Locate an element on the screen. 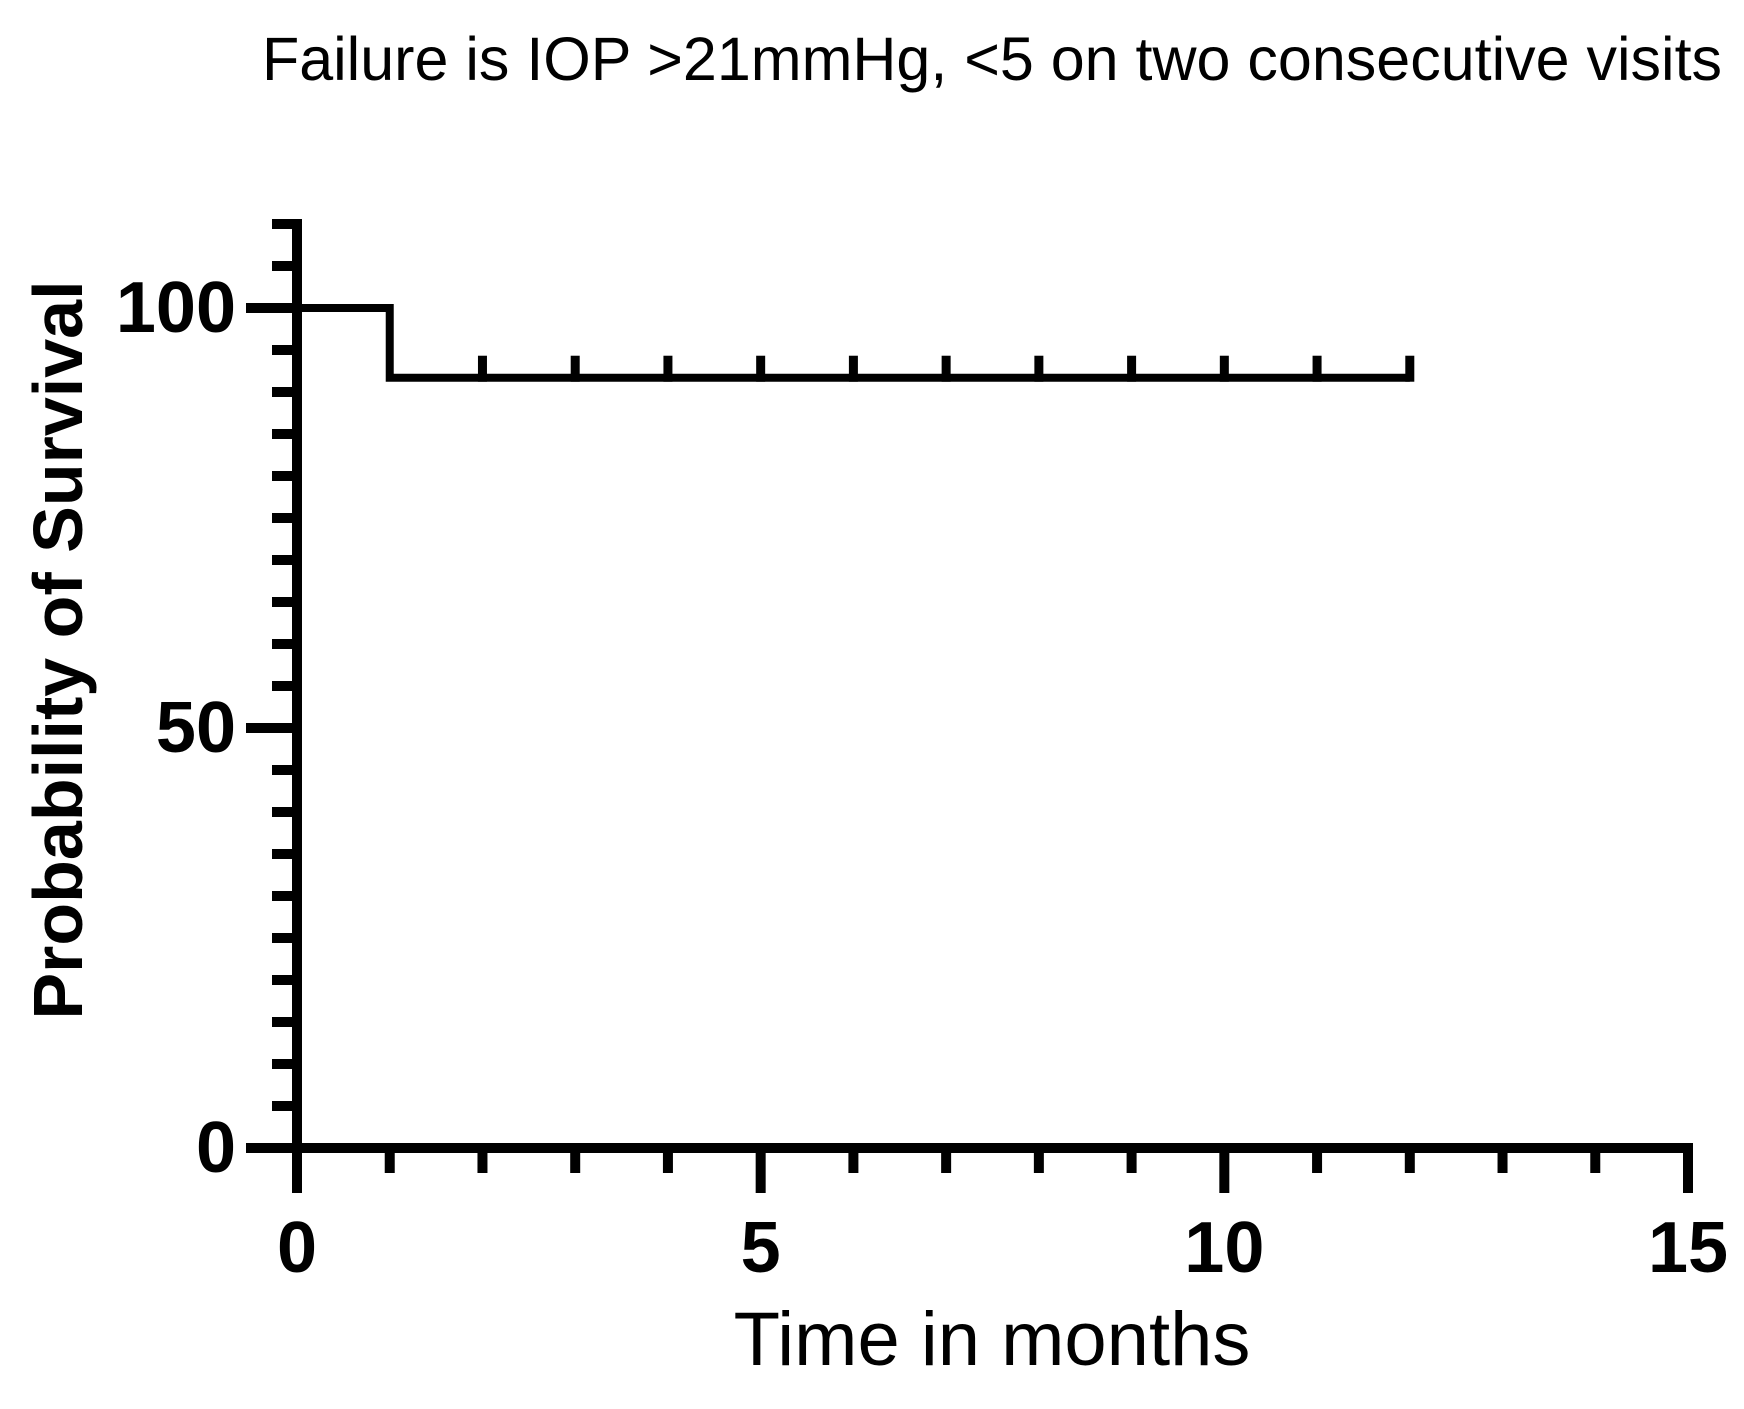  y-axis-title: Probability of Survival is located at coordinates (58, 650).